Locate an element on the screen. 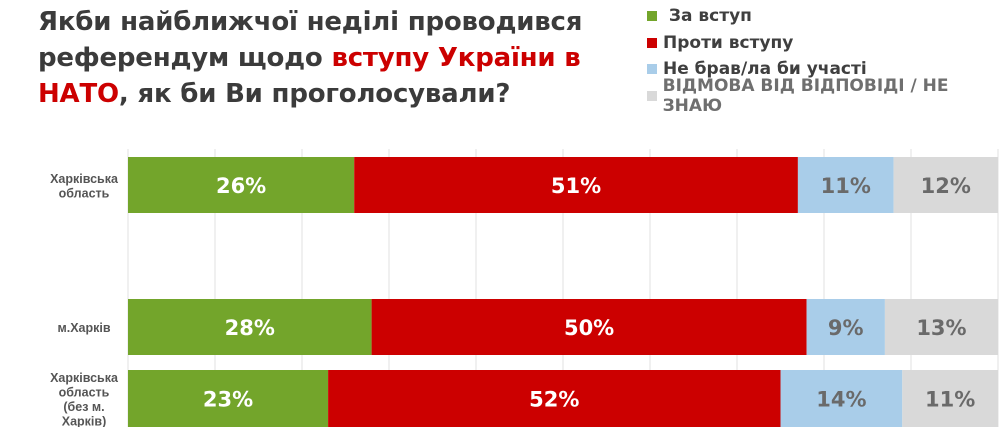  data-label: 51% is located at coordinates (576, 186).